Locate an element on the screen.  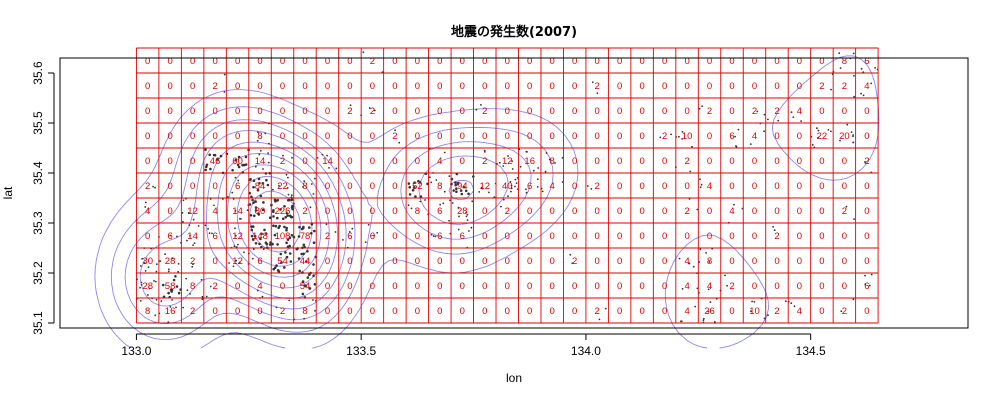
cell-count-label: 12 is located at coordinates (237, 236).